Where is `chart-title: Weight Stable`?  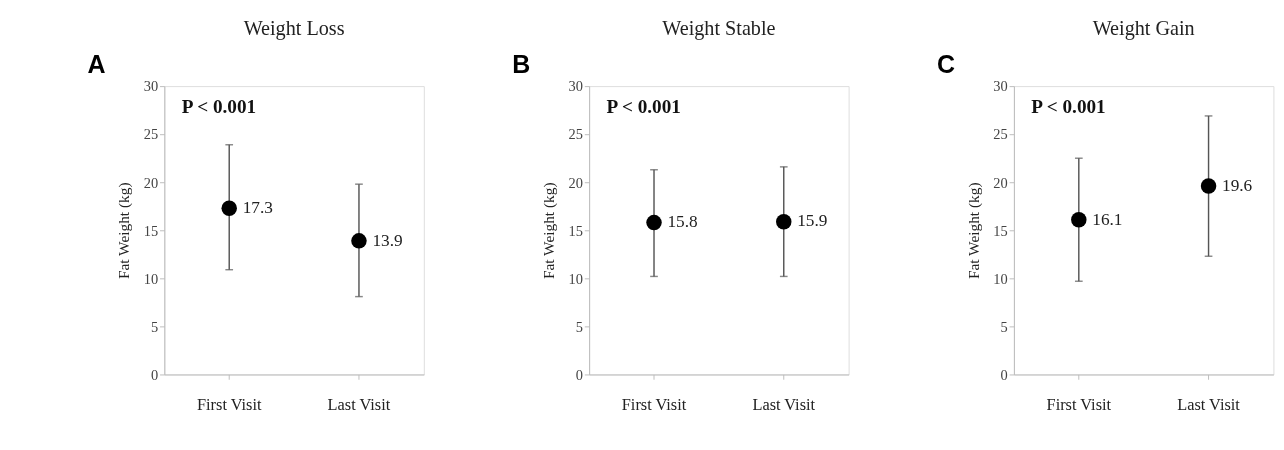 chart-title: Weight Stable is located at coordinates (719, 29).